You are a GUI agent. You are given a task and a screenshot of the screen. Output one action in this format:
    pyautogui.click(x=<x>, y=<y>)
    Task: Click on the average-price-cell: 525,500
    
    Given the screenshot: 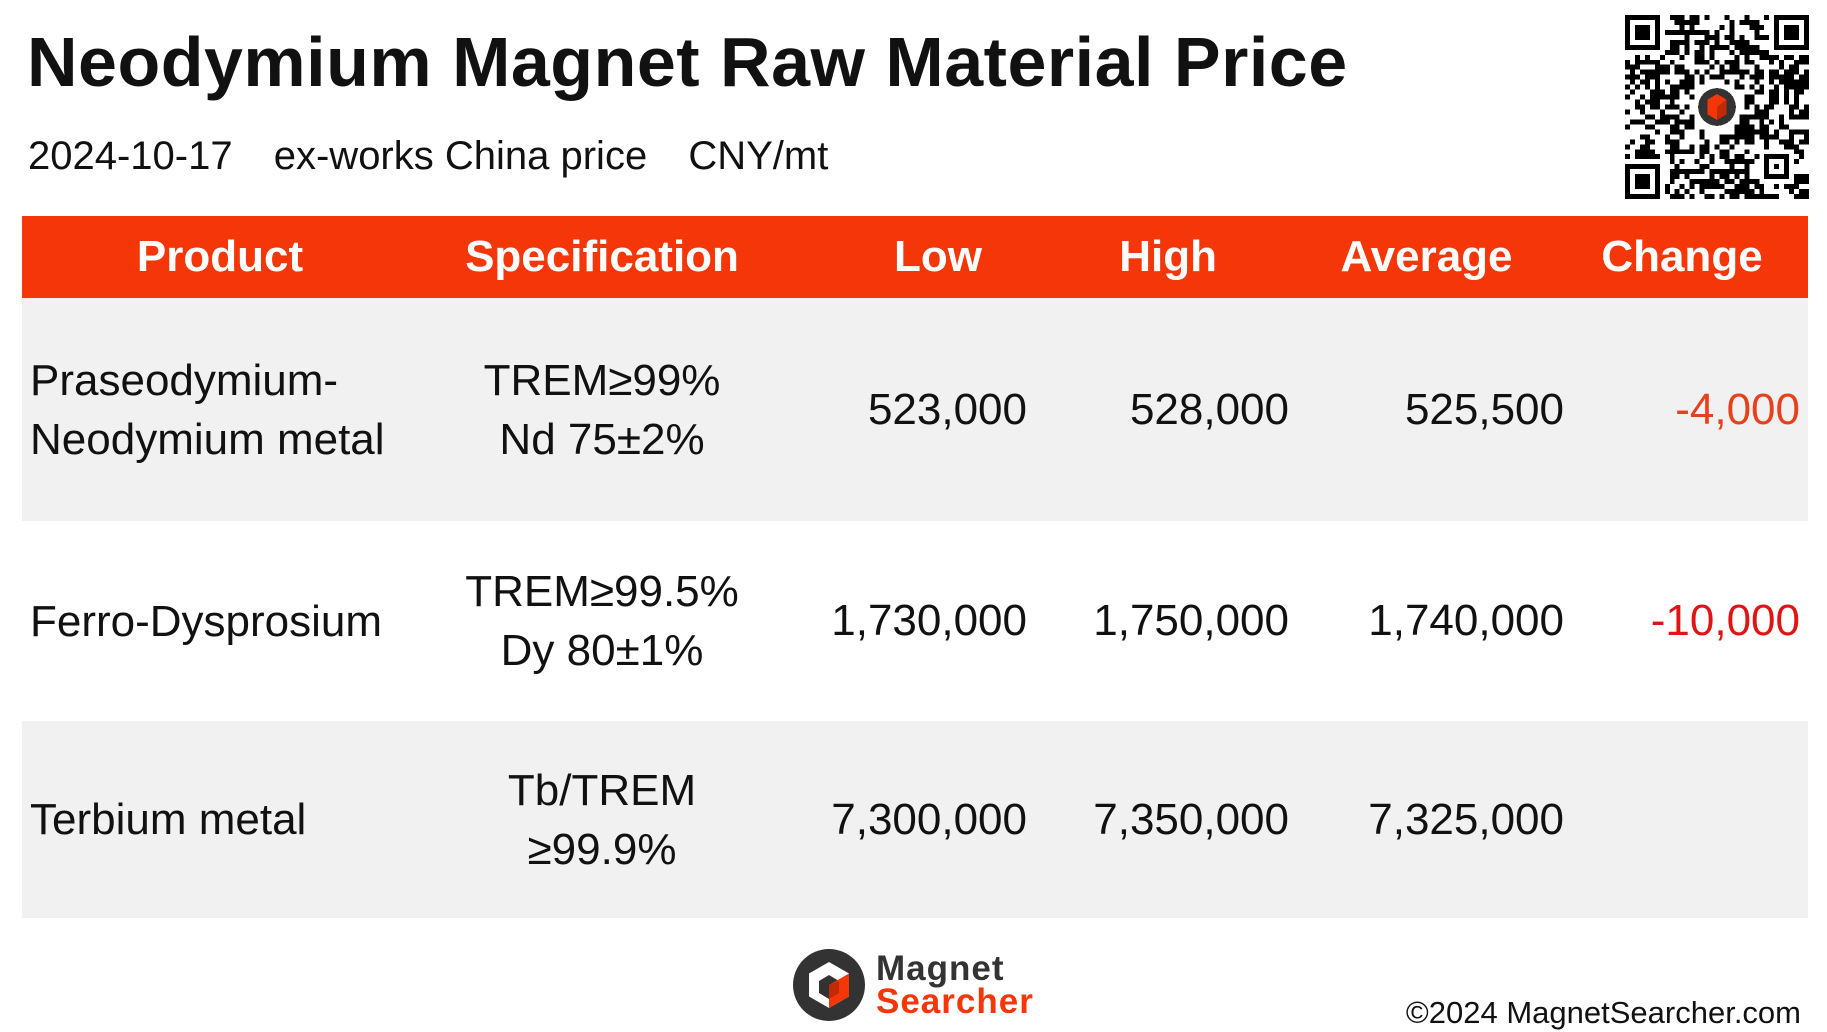 What is the action you would take?
    pyautogui.click(x=1484, y=409)
    